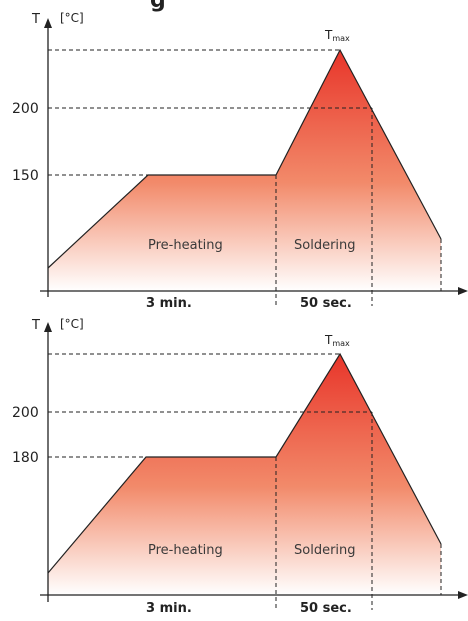  I want to click on figure-header: g, so click(234, 7).